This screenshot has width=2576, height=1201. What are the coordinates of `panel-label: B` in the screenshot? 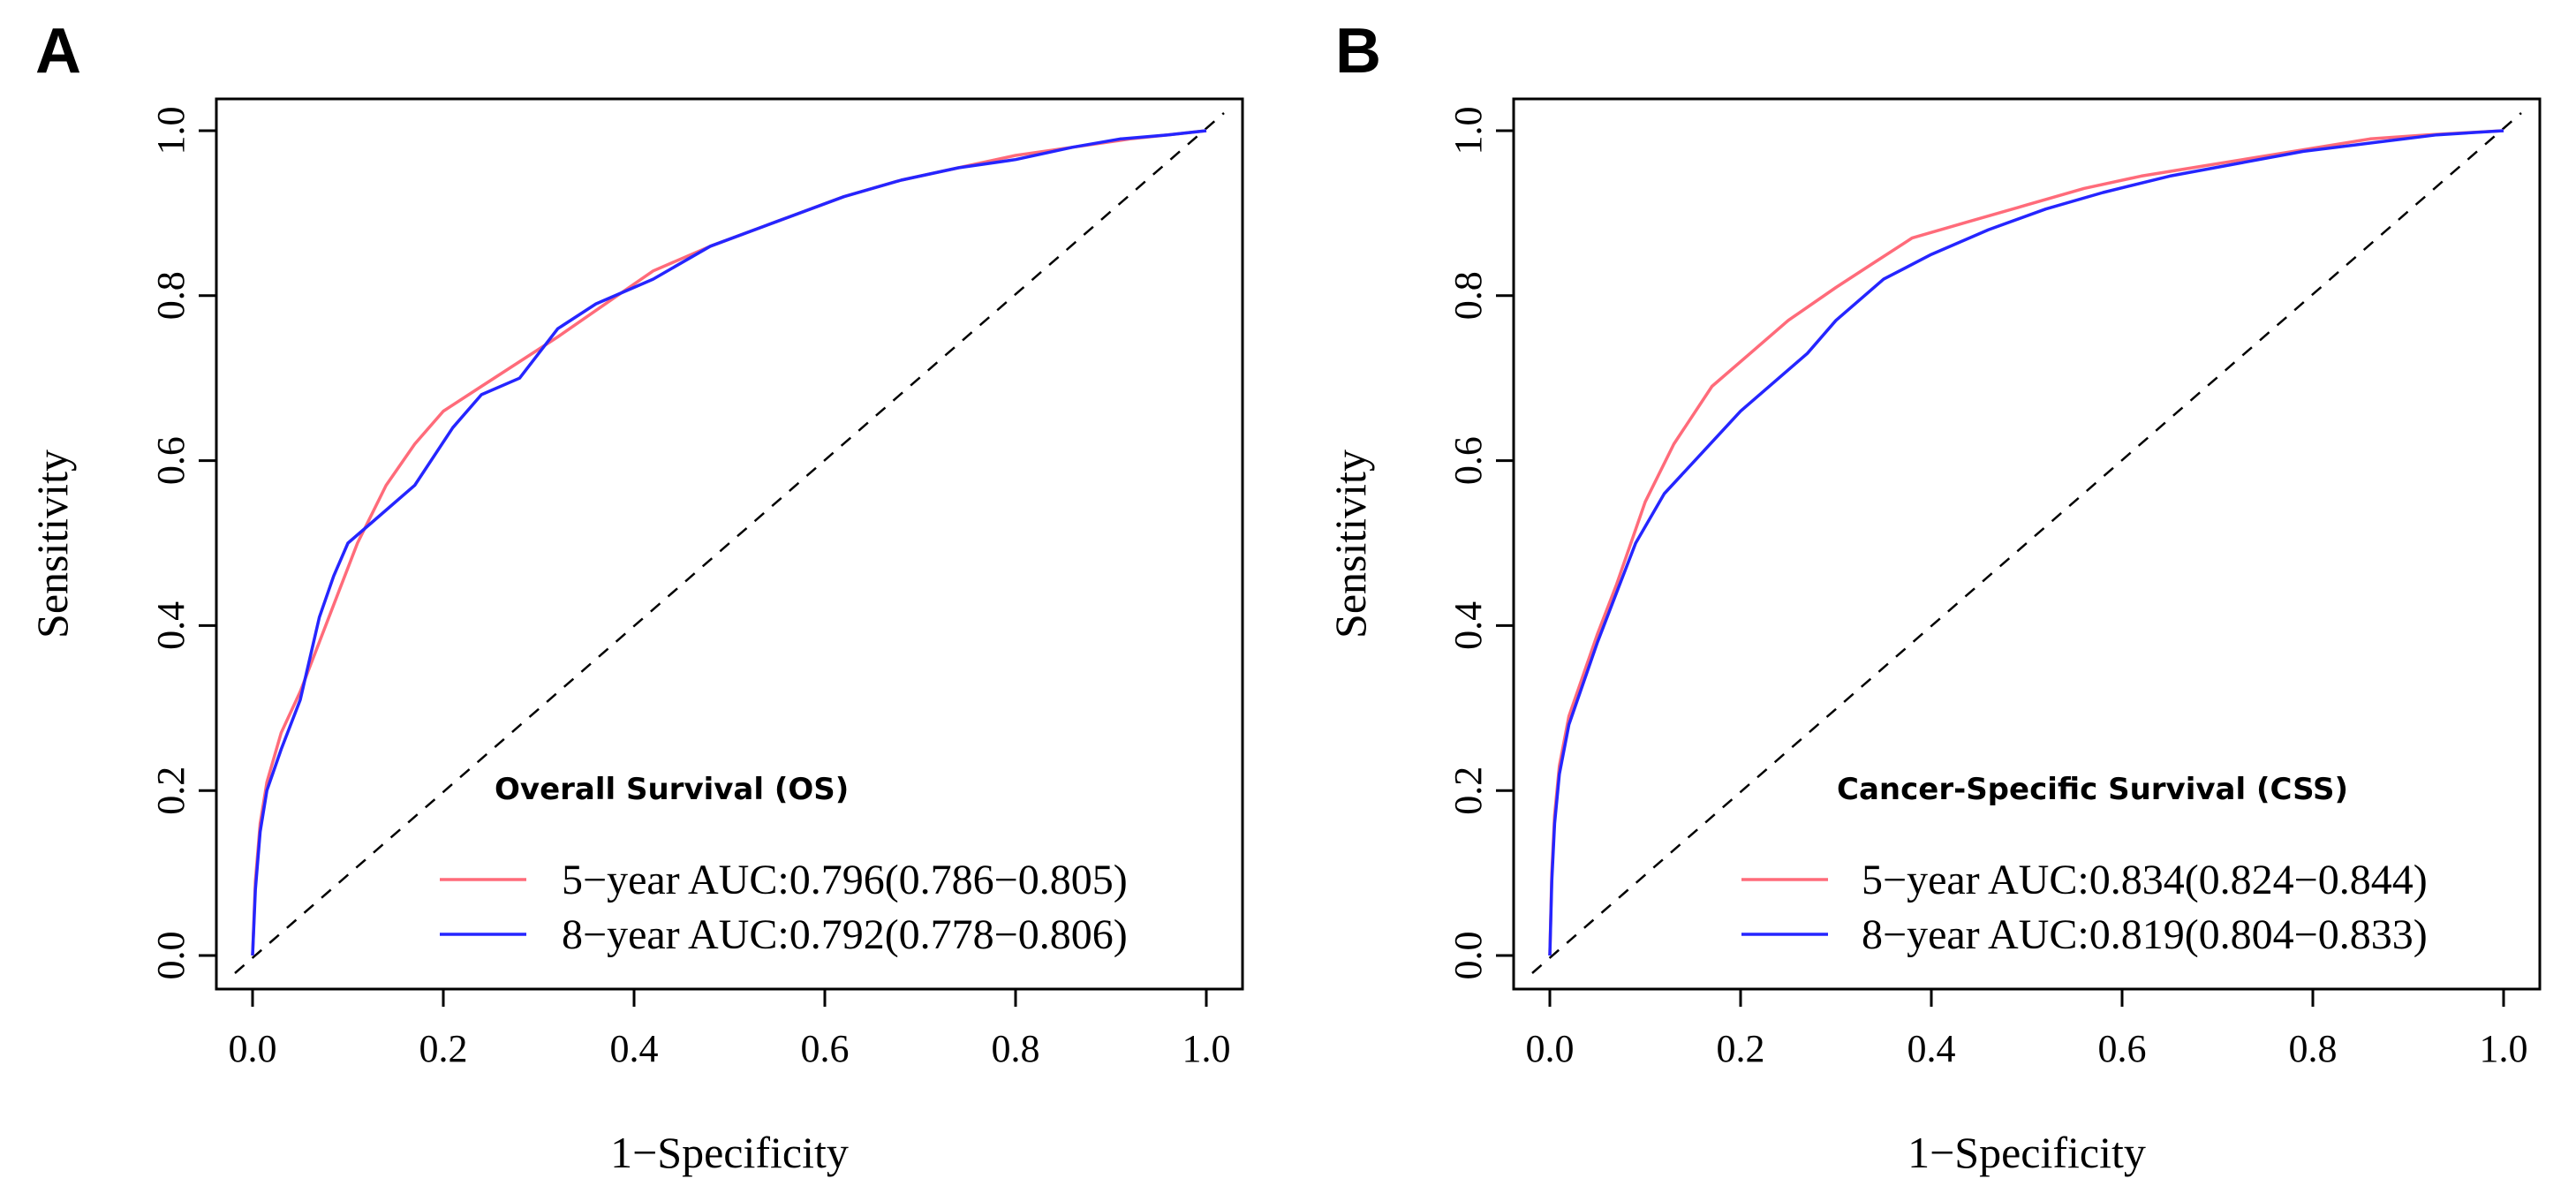 It's located at (1358, 51).